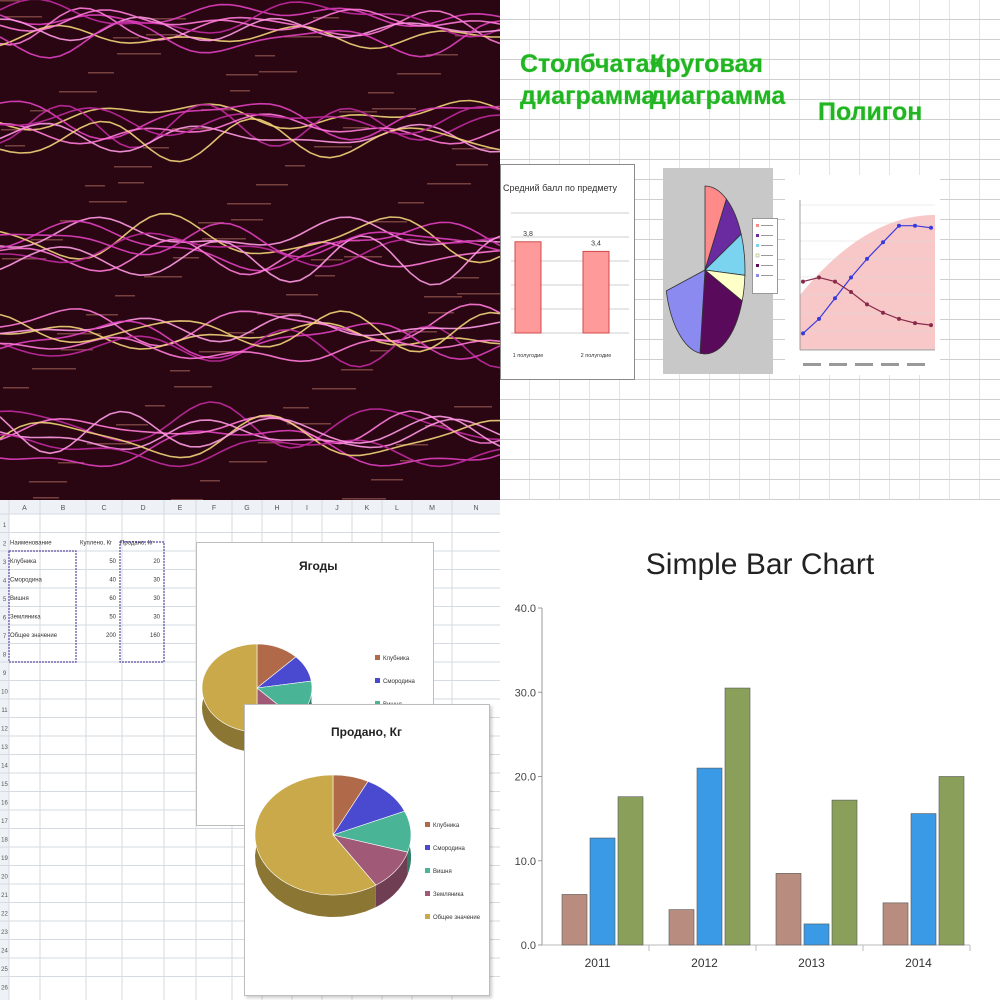 The width and height of the screenshot is (1000, 1000). I want to click on row-header: 13, so click(4, 748).